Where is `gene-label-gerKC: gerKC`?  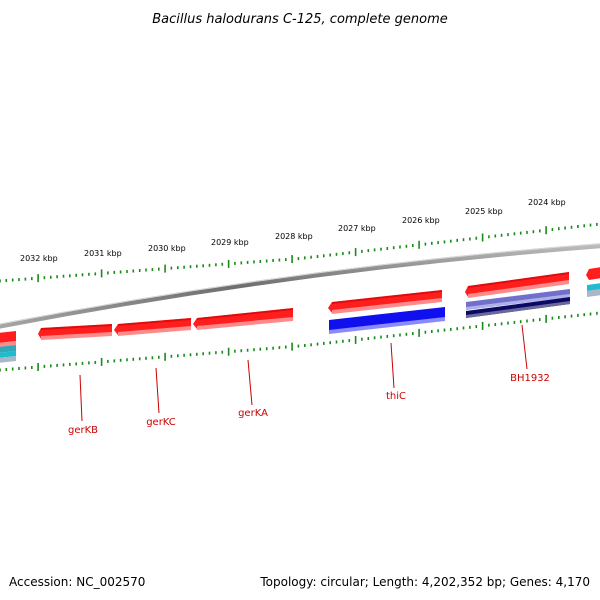
gene-label-gerKC: gerKC is located at coordinates (161, 422).